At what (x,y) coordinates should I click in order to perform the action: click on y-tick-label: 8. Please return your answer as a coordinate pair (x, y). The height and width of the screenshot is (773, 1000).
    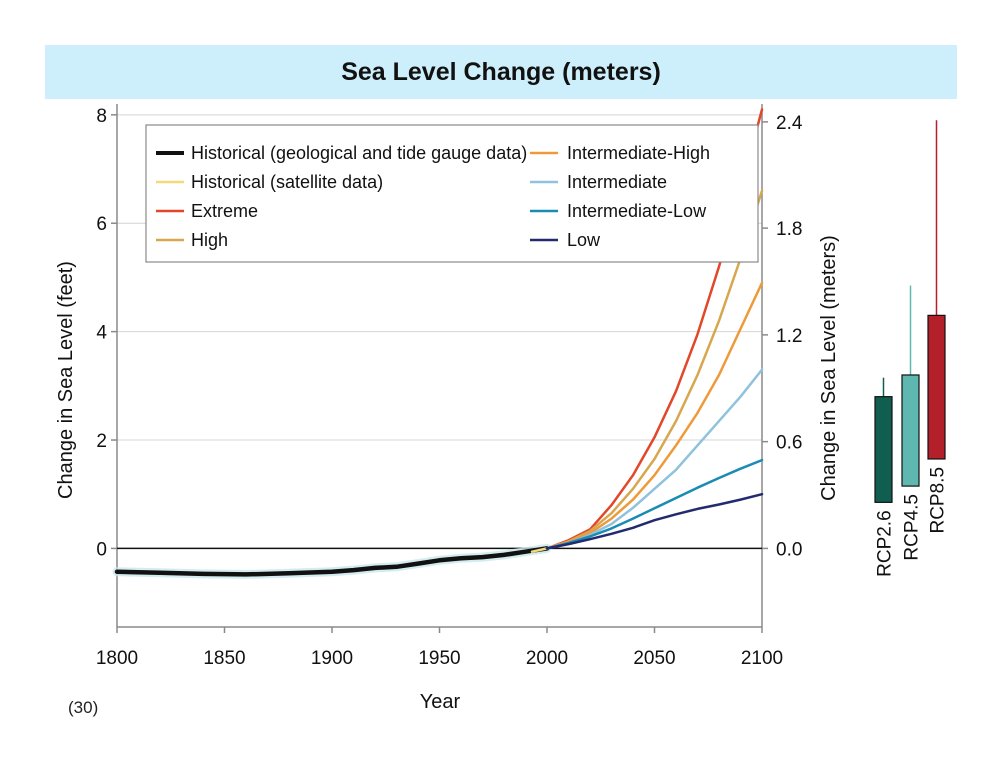
    Looking at the image, I should click on (101, 116).